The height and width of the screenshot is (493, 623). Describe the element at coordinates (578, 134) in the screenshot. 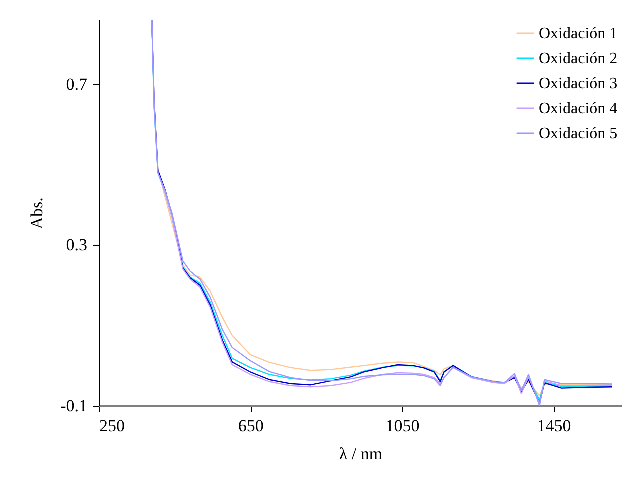

I see `legend-label: Oxidación 5` at that location.